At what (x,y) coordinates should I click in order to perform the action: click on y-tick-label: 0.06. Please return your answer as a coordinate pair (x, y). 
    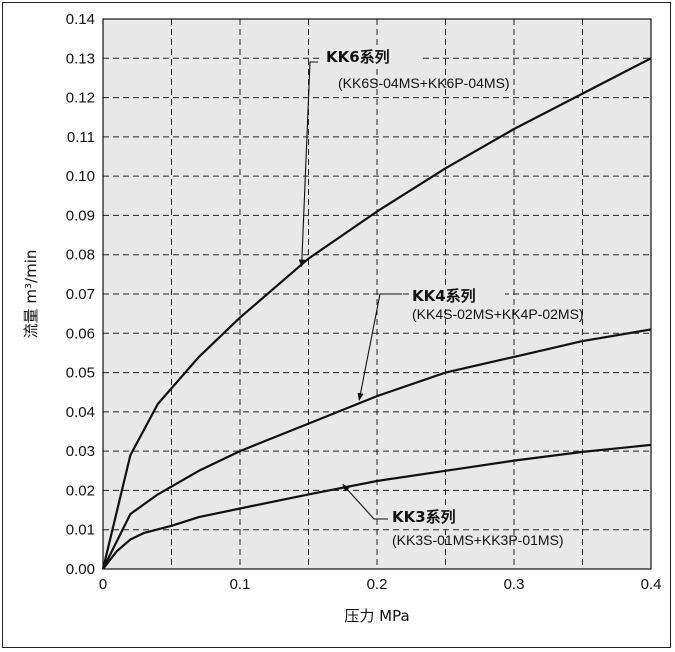
    Looking at the image, I should click on (80, 333).